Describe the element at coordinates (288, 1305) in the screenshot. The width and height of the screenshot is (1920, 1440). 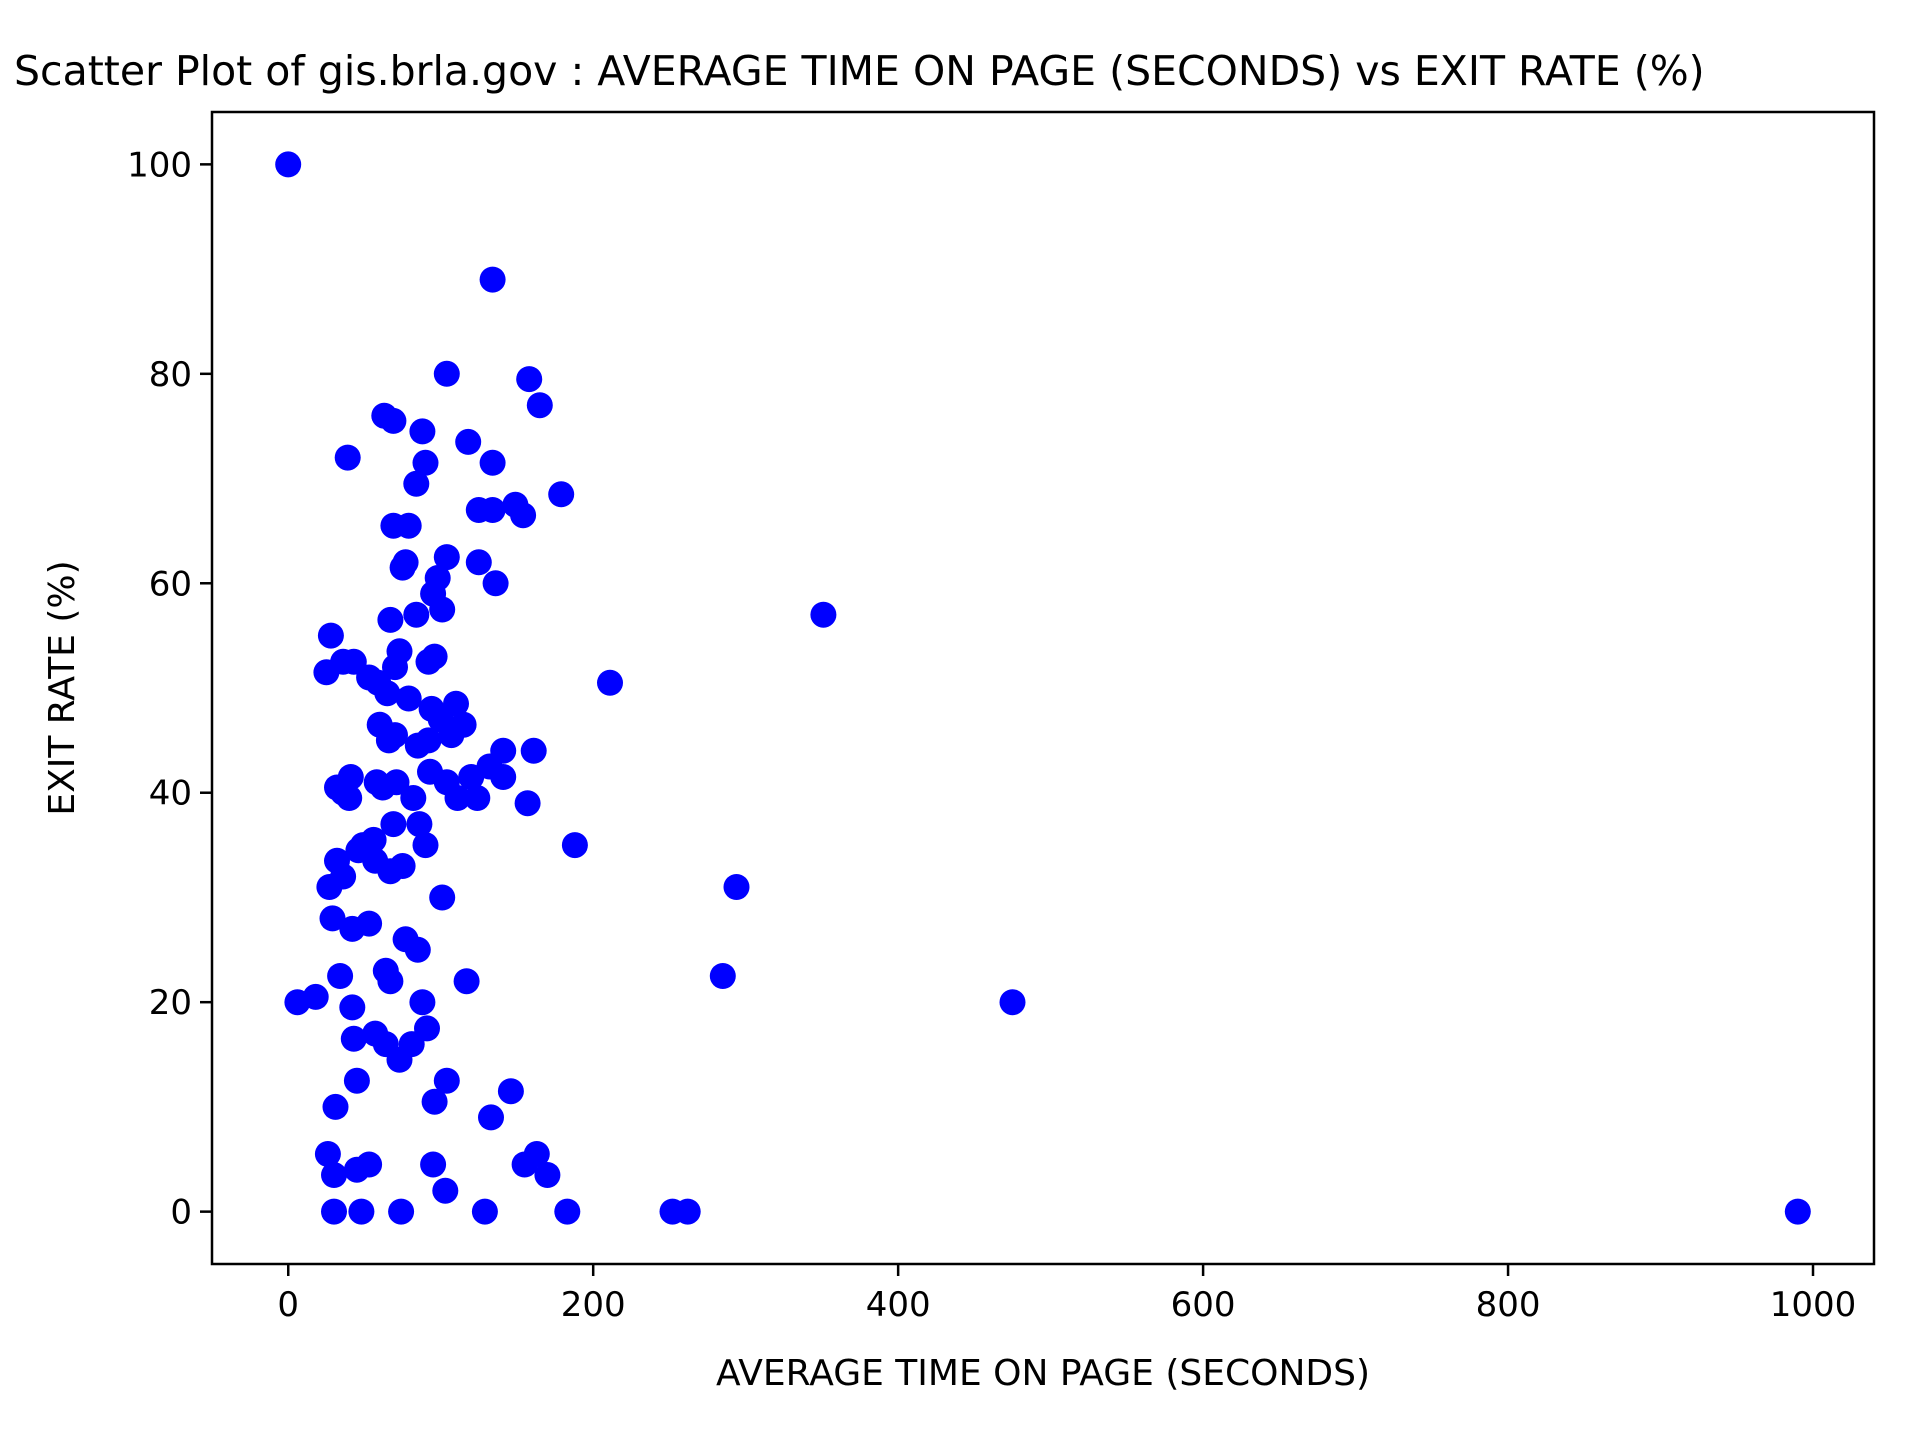
I see `x-tick-label: 0` at that location.